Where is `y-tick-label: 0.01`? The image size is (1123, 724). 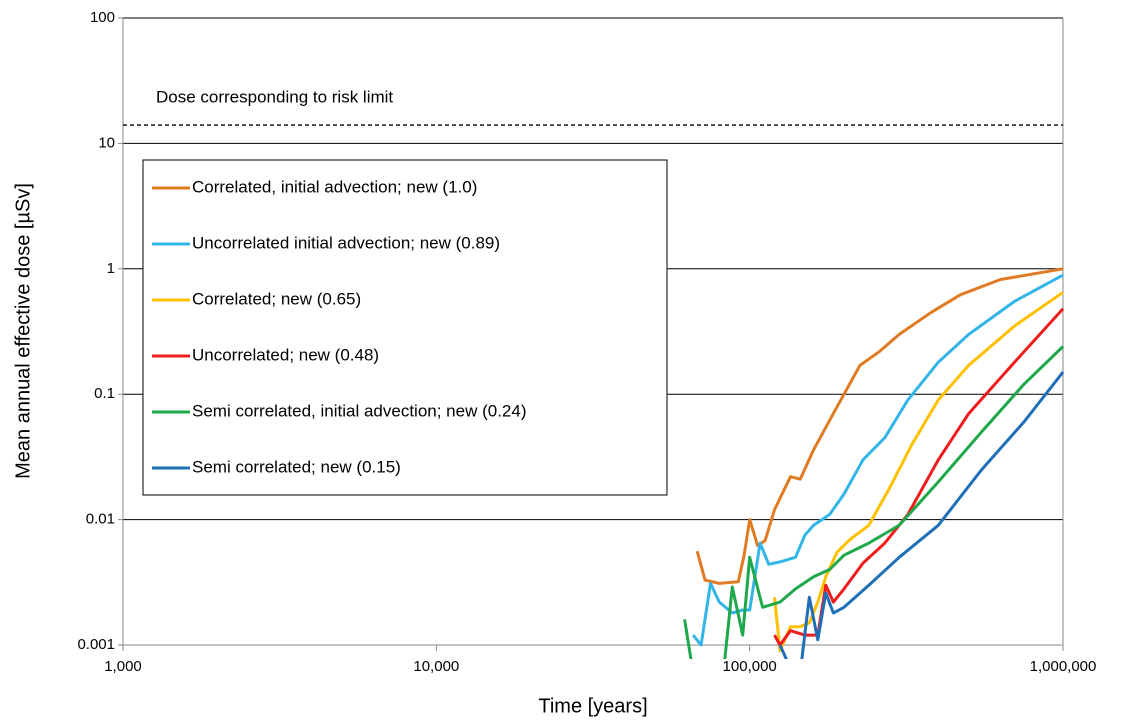 y-tick-label: 0.01 is located at coordinates (100, 519).